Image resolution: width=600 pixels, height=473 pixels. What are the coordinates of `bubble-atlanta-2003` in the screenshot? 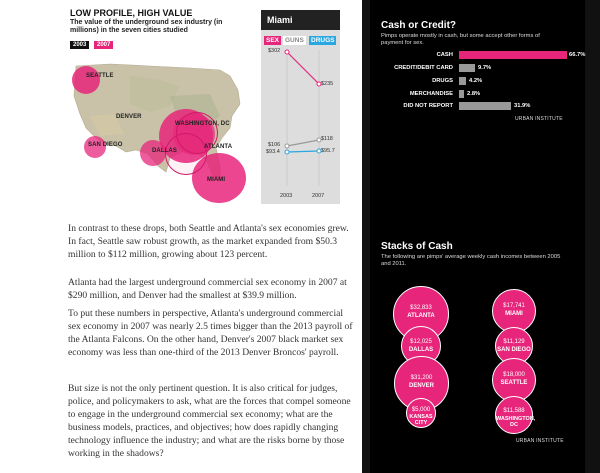 It's located at (186, 154).